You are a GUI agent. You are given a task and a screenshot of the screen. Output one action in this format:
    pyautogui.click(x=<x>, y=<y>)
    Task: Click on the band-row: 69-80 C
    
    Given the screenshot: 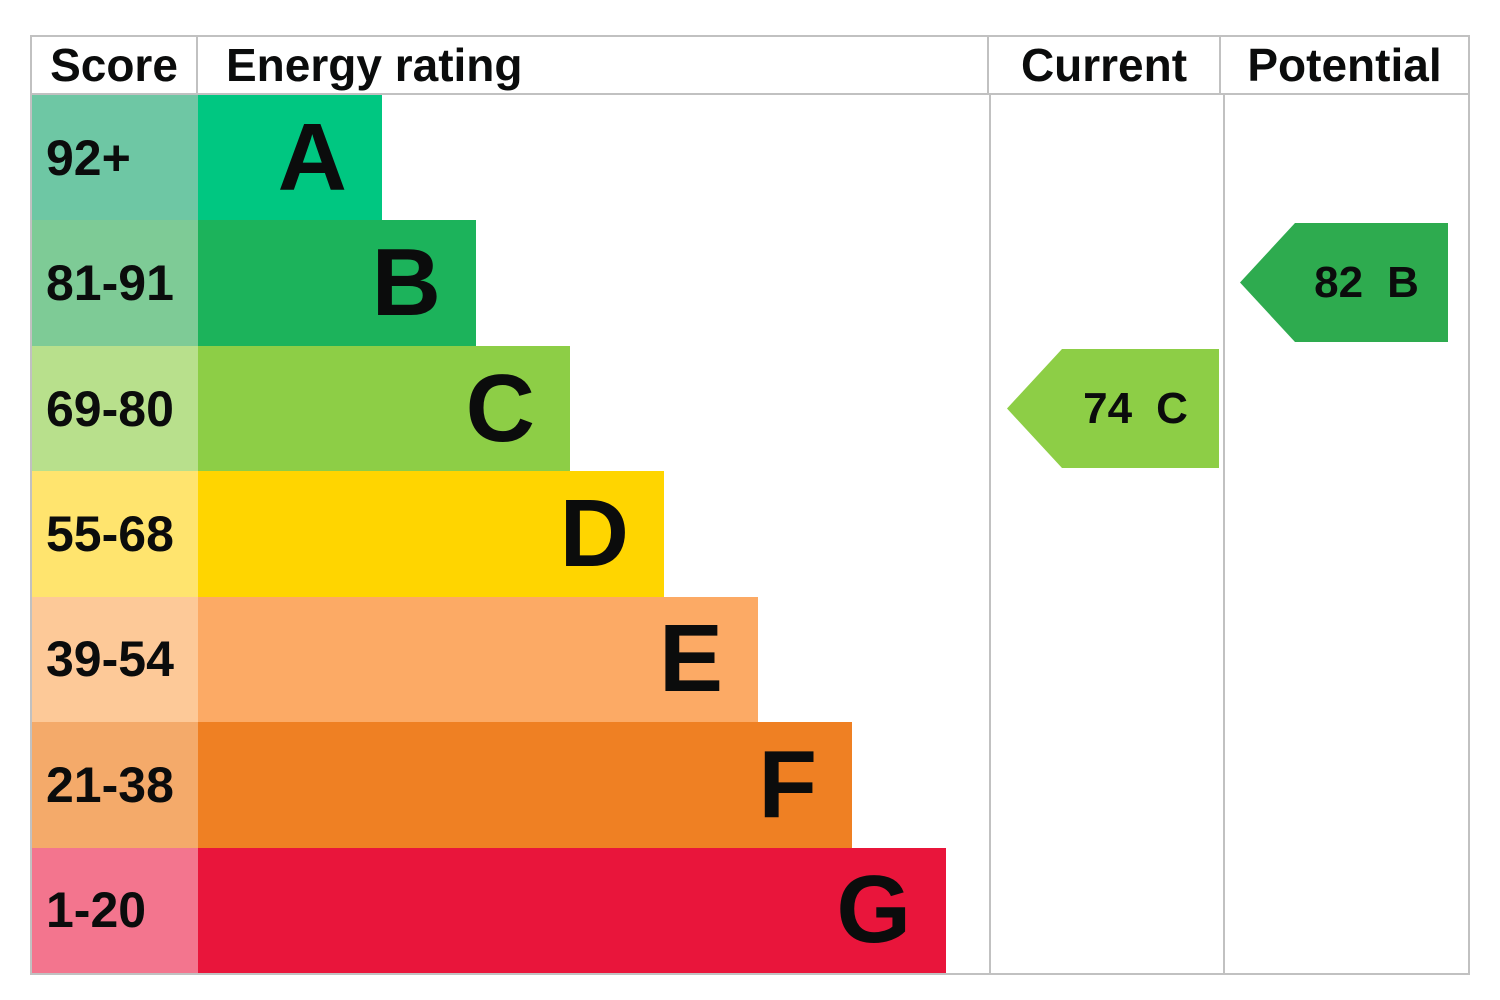 What is the action you would take?
    pyautogui.click(x=750, y=408)
    